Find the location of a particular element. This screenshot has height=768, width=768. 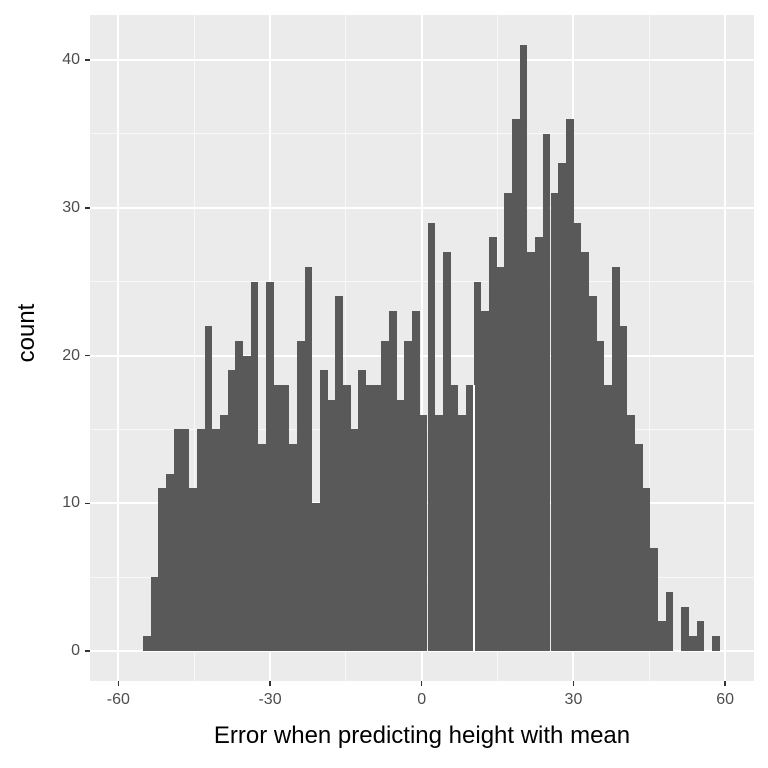

y-tick-label: 0 is located at coordinates (75, 650).